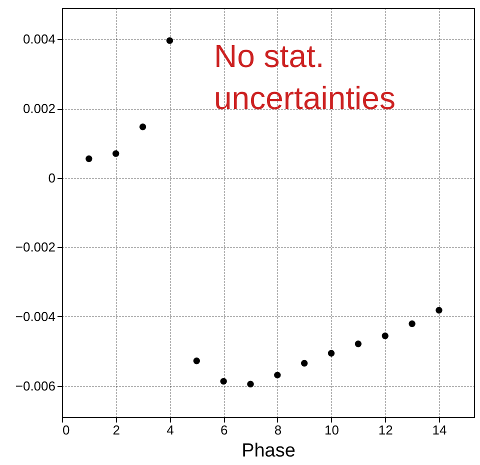 The image size is (480, 465). I want to click on annotation: No stat. uncertainties, so click(305, 77).